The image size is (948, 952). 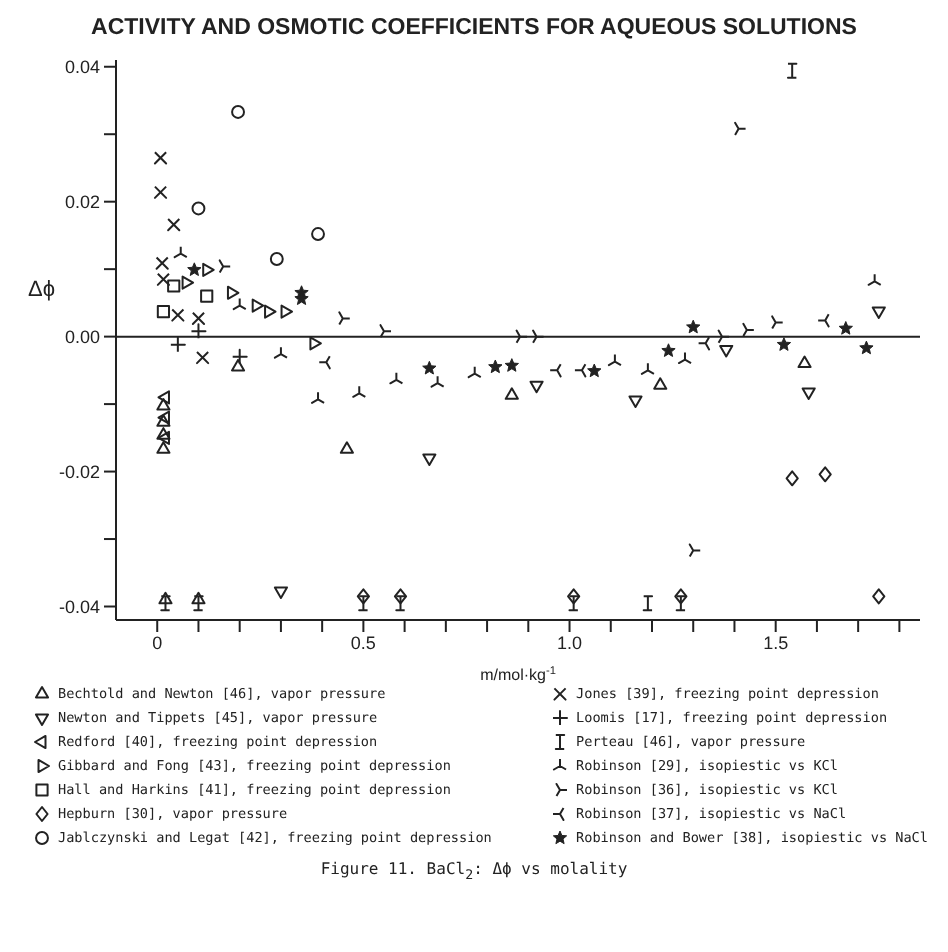 What do you see at coordinates (157, 642) in the screenshot?
I see `x-tick-label: 0` at bounding box center [157, 642].